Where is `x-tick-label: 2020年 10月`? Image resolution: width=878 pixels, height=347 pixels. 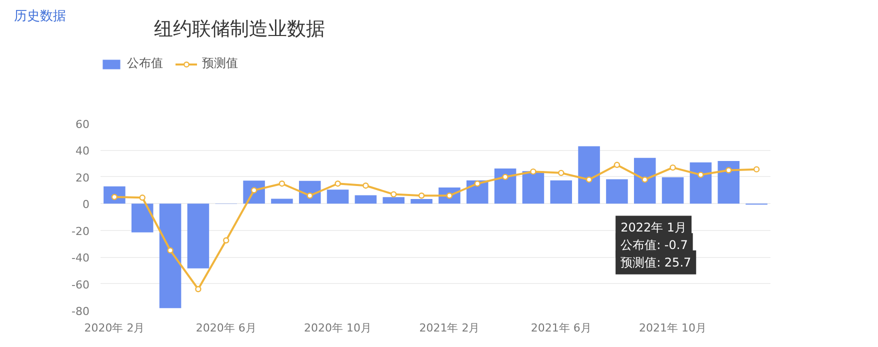 x-tick-label: 2020年 10月 is located at coordinates (338, 328).